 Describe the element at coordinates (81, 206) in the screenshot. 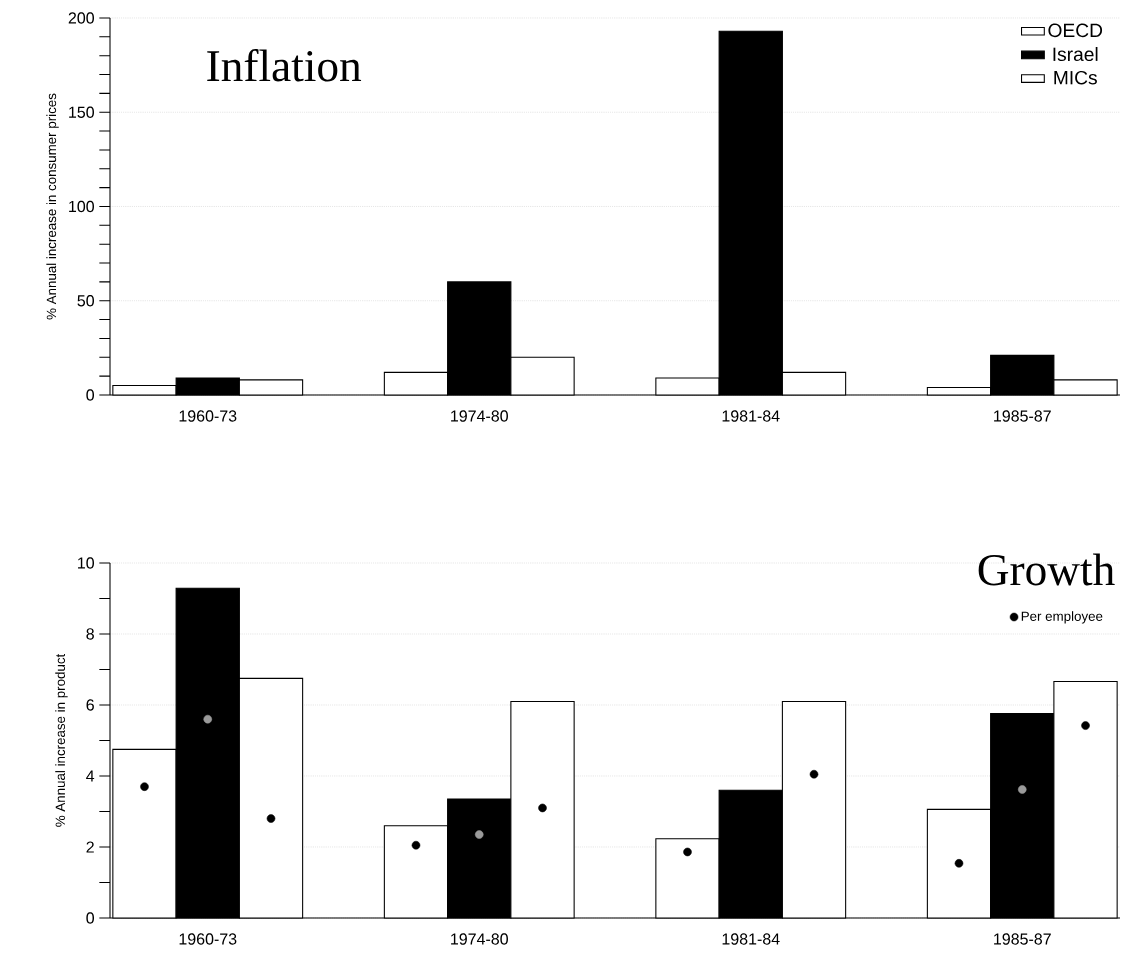

I see `y-tick-label: 100` at that location.